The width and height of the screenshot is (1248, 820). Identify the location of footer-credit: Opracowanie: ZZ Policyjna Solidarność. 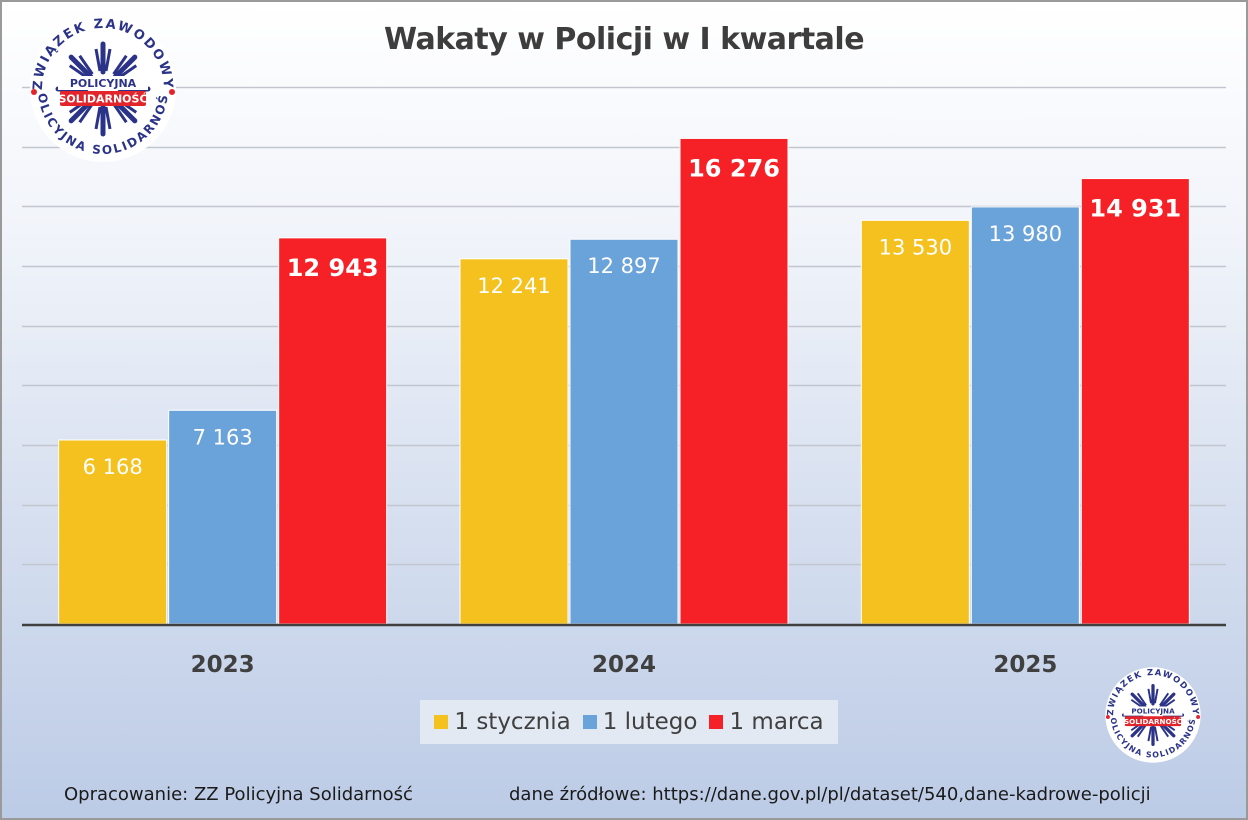
(238, 794).